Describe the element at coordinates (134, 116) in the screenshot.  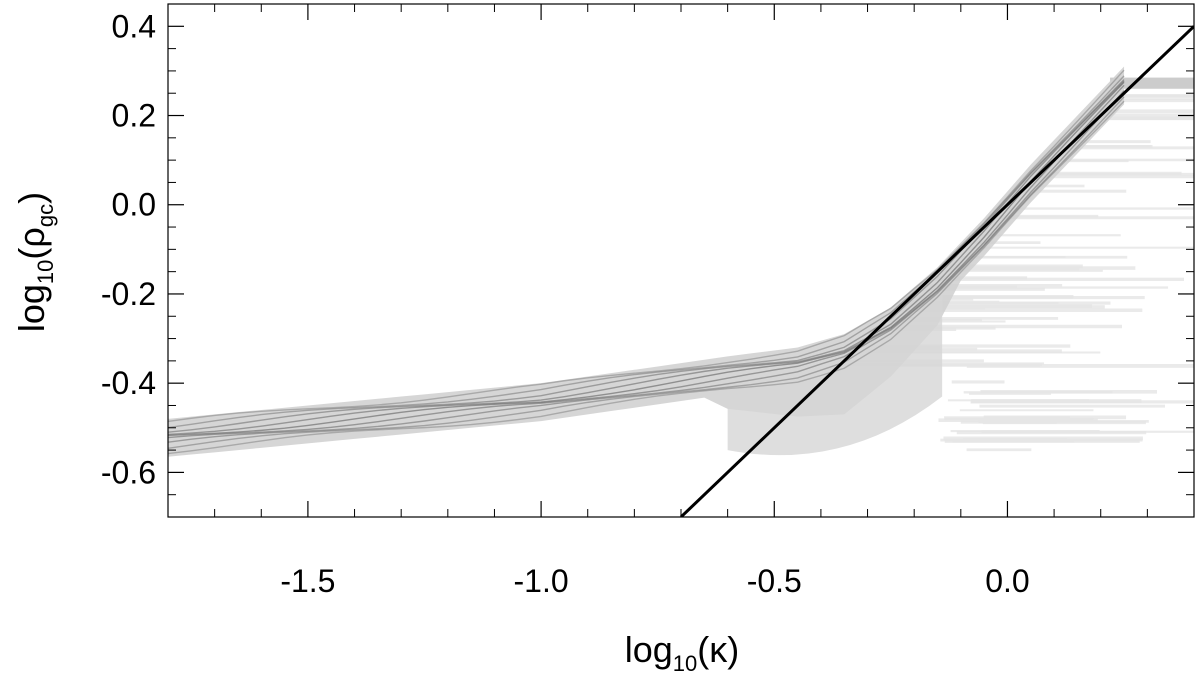
I see `y-tick-label: 0.2` at that location.